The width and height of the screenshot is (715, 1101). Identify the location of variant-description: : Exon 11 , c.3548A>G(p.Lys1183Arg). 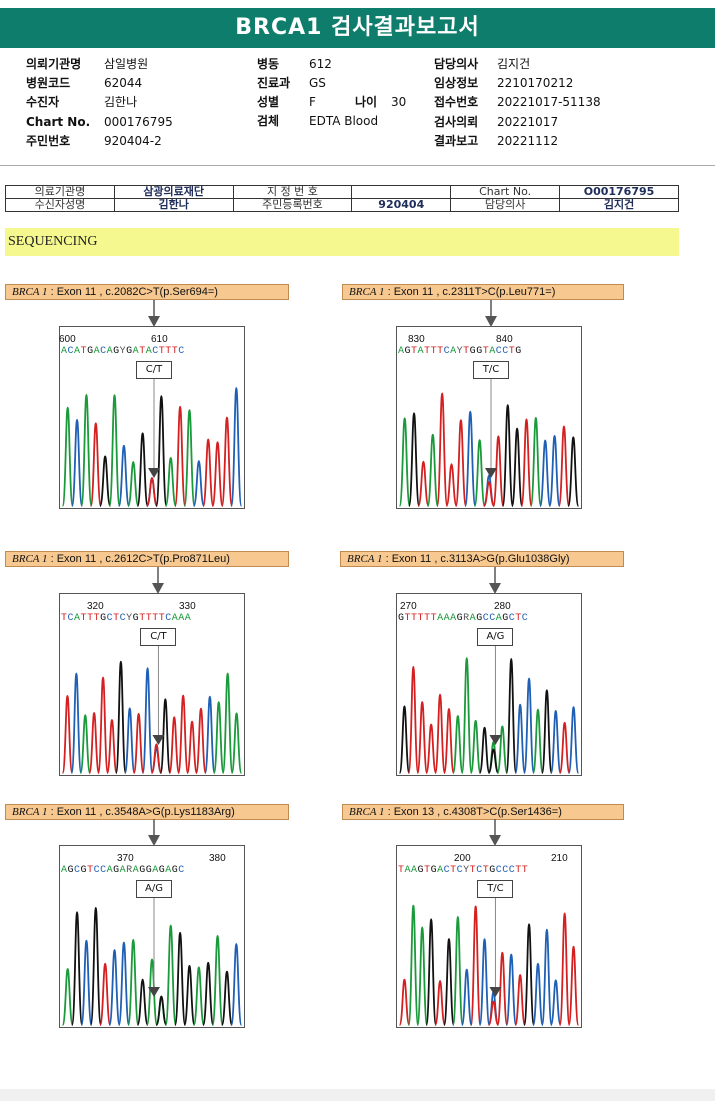
(141, 812).